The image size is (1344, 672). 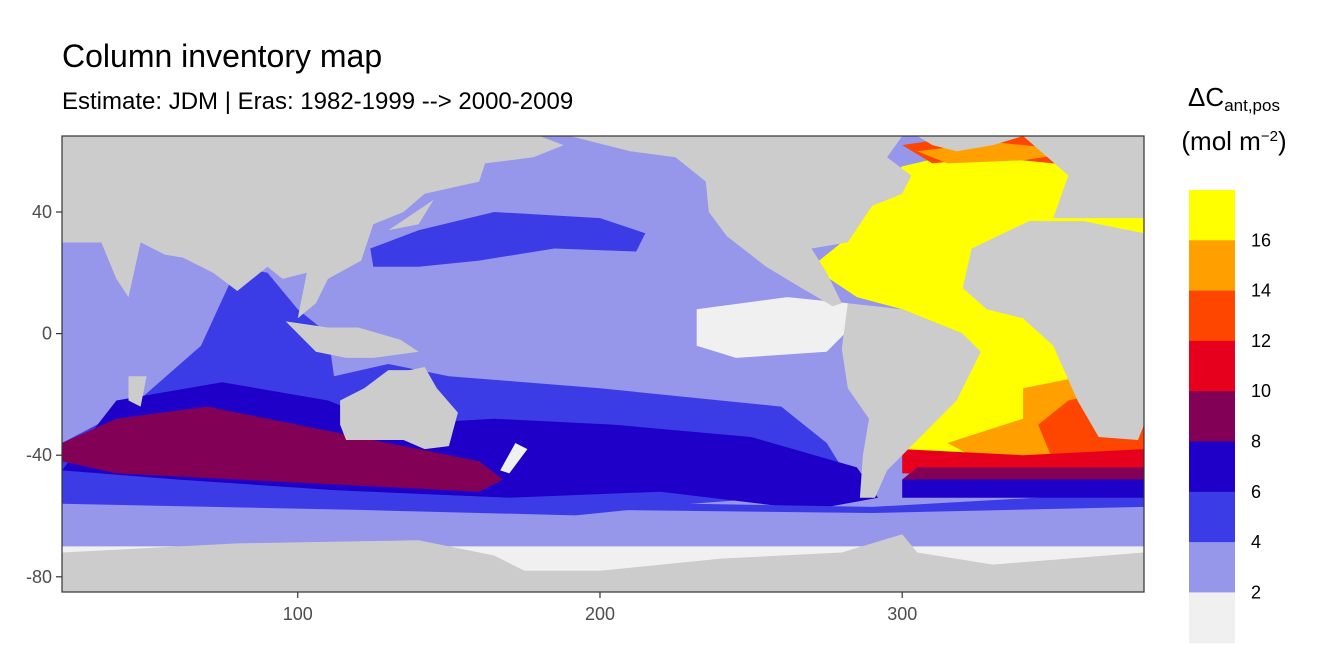 I want to click on eurasia-land, so click(x=313, y=227).